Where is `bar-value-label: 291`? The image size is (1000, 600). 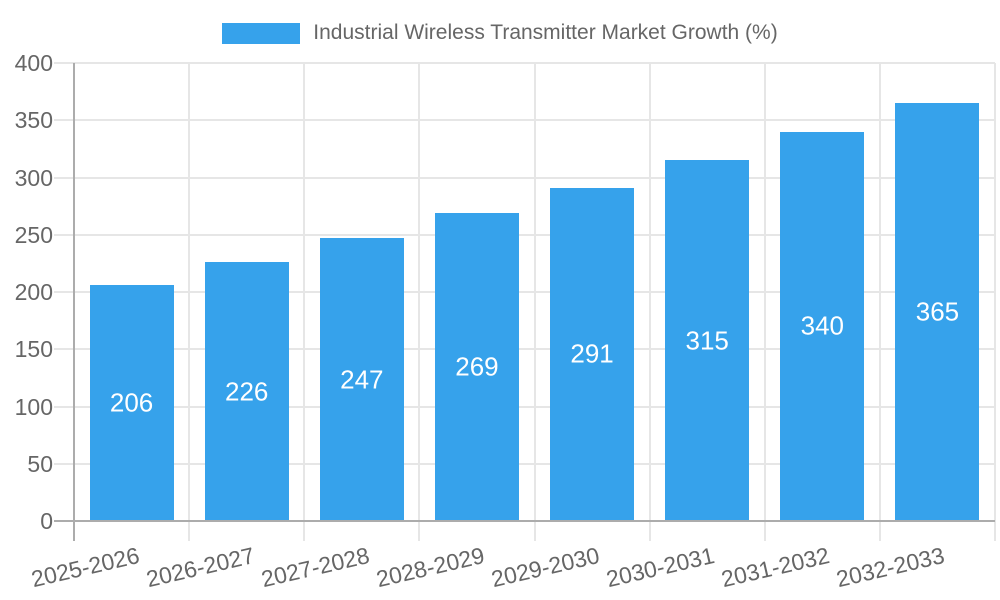 bar-value-label: 291 is located at coordinates (592, 353).